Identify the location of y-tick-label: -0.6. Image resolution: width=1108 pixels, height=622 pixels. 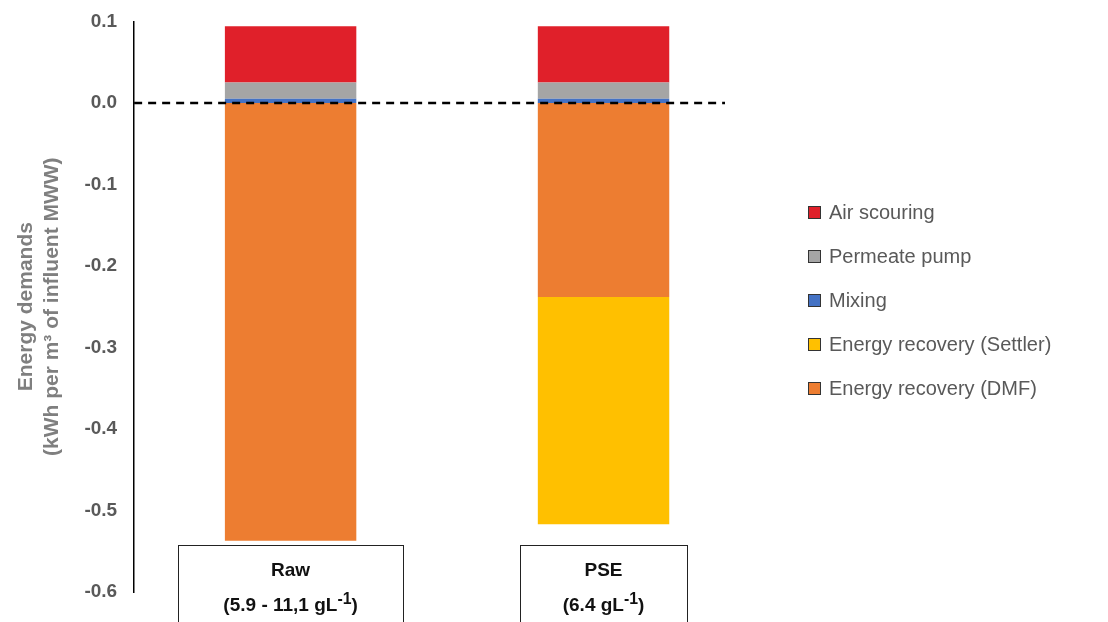
(101, 591).